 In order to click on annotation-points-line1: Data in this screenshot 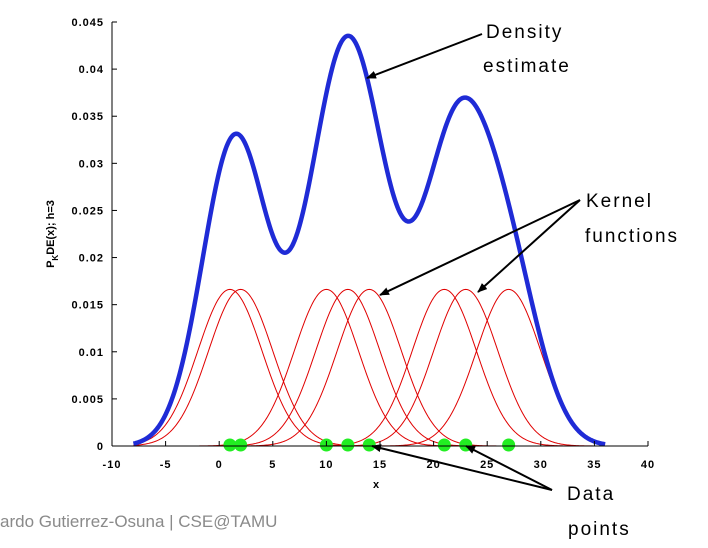, I will do `click(591, 494)`.